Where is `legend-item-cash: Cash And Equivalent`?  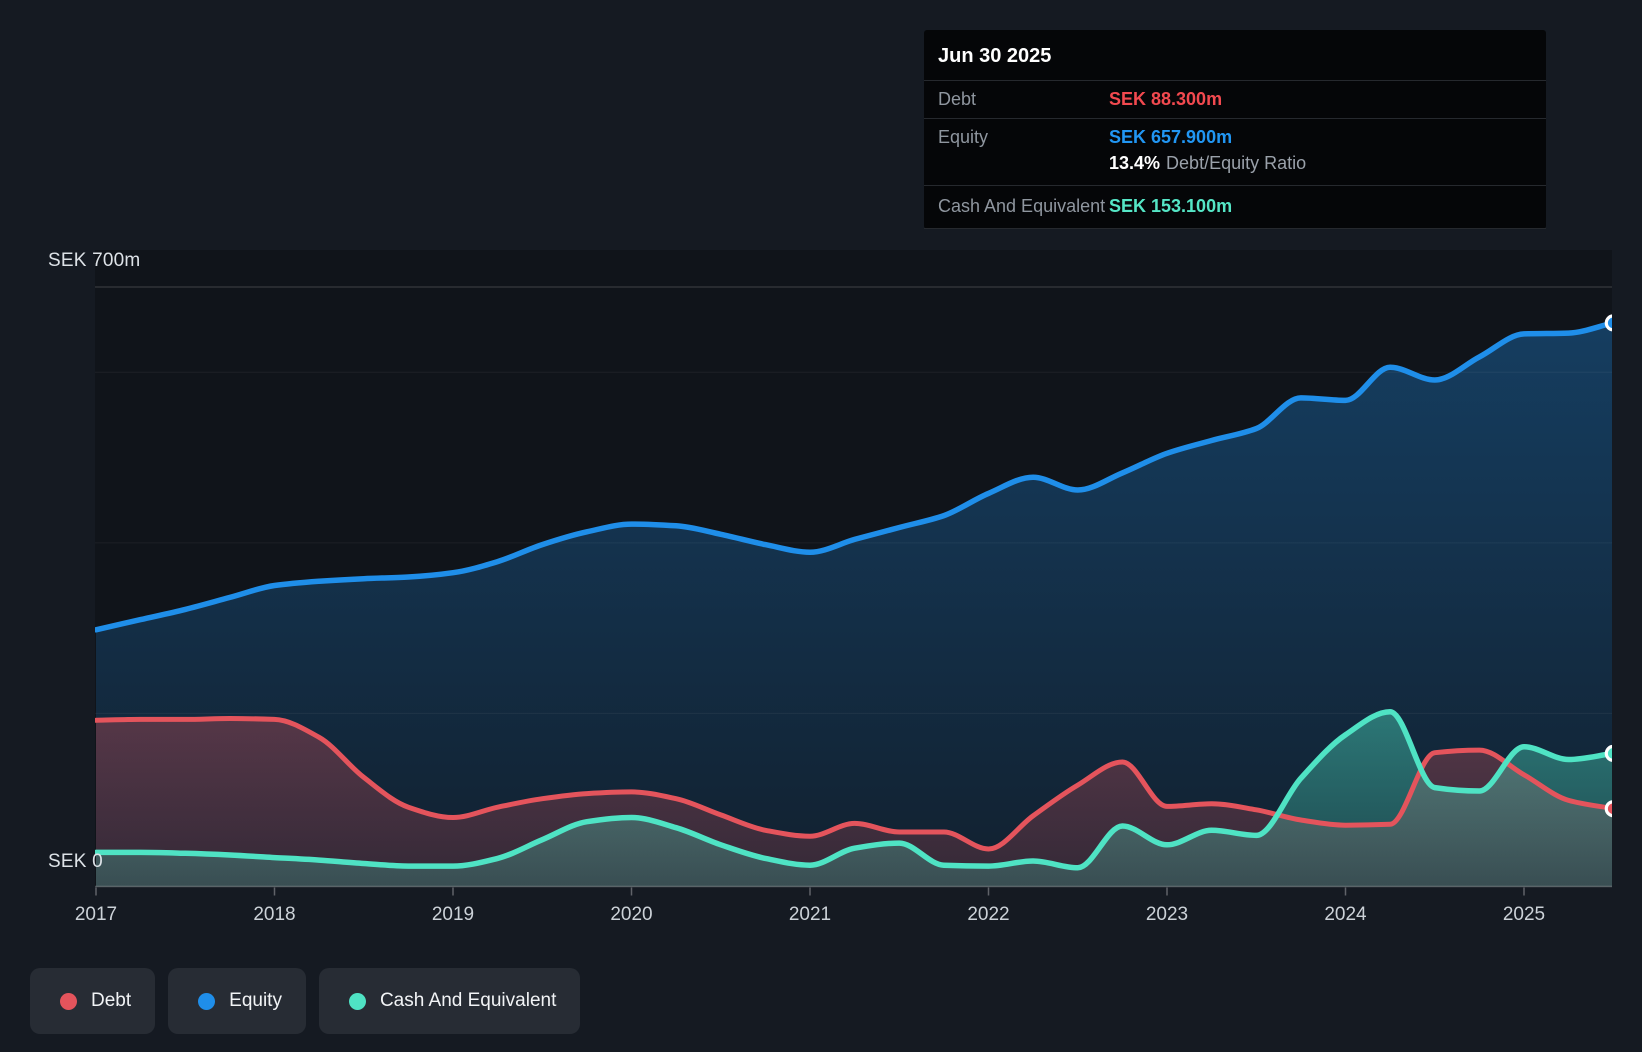 legend-item-cash: Cash And Equivalent is located at coordinates (449, 1001).